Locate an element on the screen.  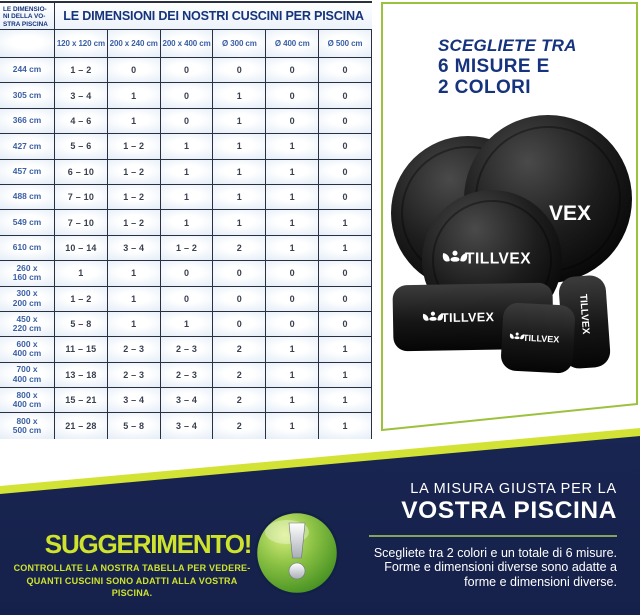
table-cell: 5 – 8 is located at coordinates (134, 426).